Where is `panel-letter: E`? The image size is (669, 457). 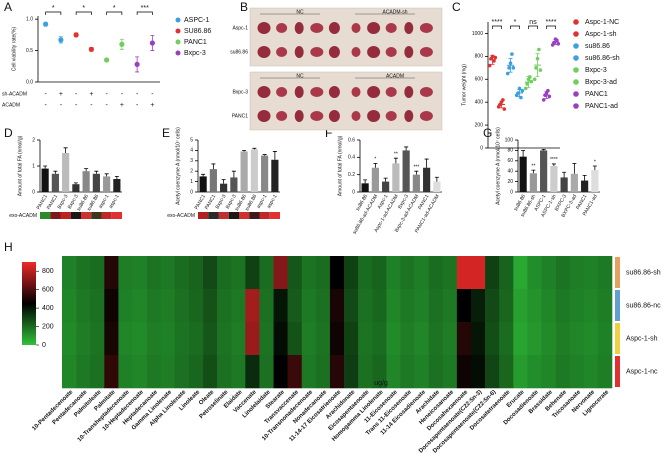
panel-letter: E is located at coordinates (166, 133).